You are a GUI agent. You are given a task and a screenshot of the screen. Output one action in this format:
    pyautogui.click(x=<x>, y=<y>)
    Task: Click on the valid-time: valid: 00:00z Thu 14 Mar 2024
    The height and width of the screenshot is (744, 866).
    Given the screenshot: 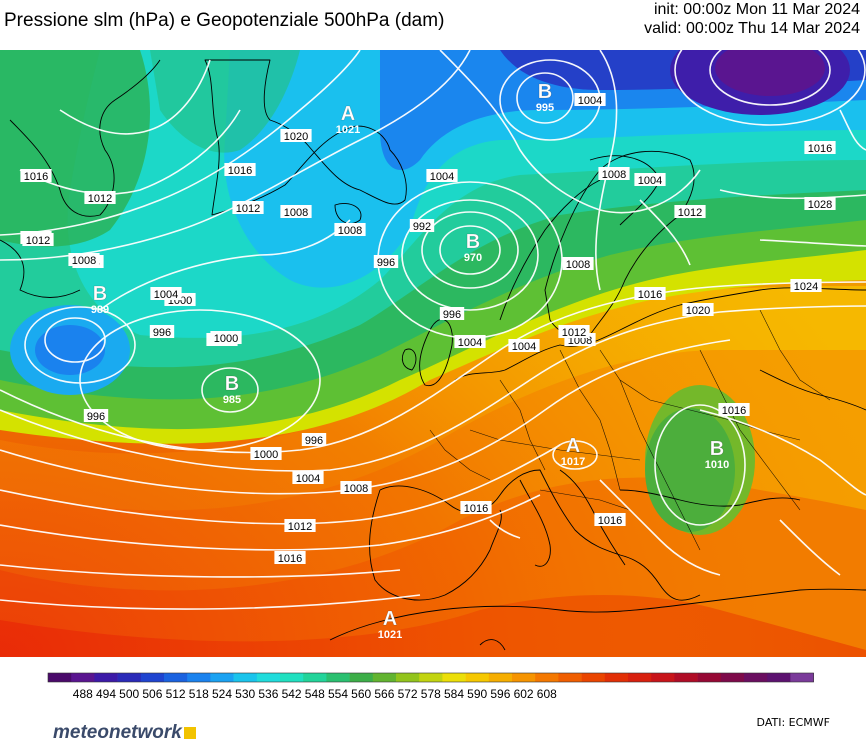 What is the action you would take?
    pyautogui.click(x=752, y=28)
    